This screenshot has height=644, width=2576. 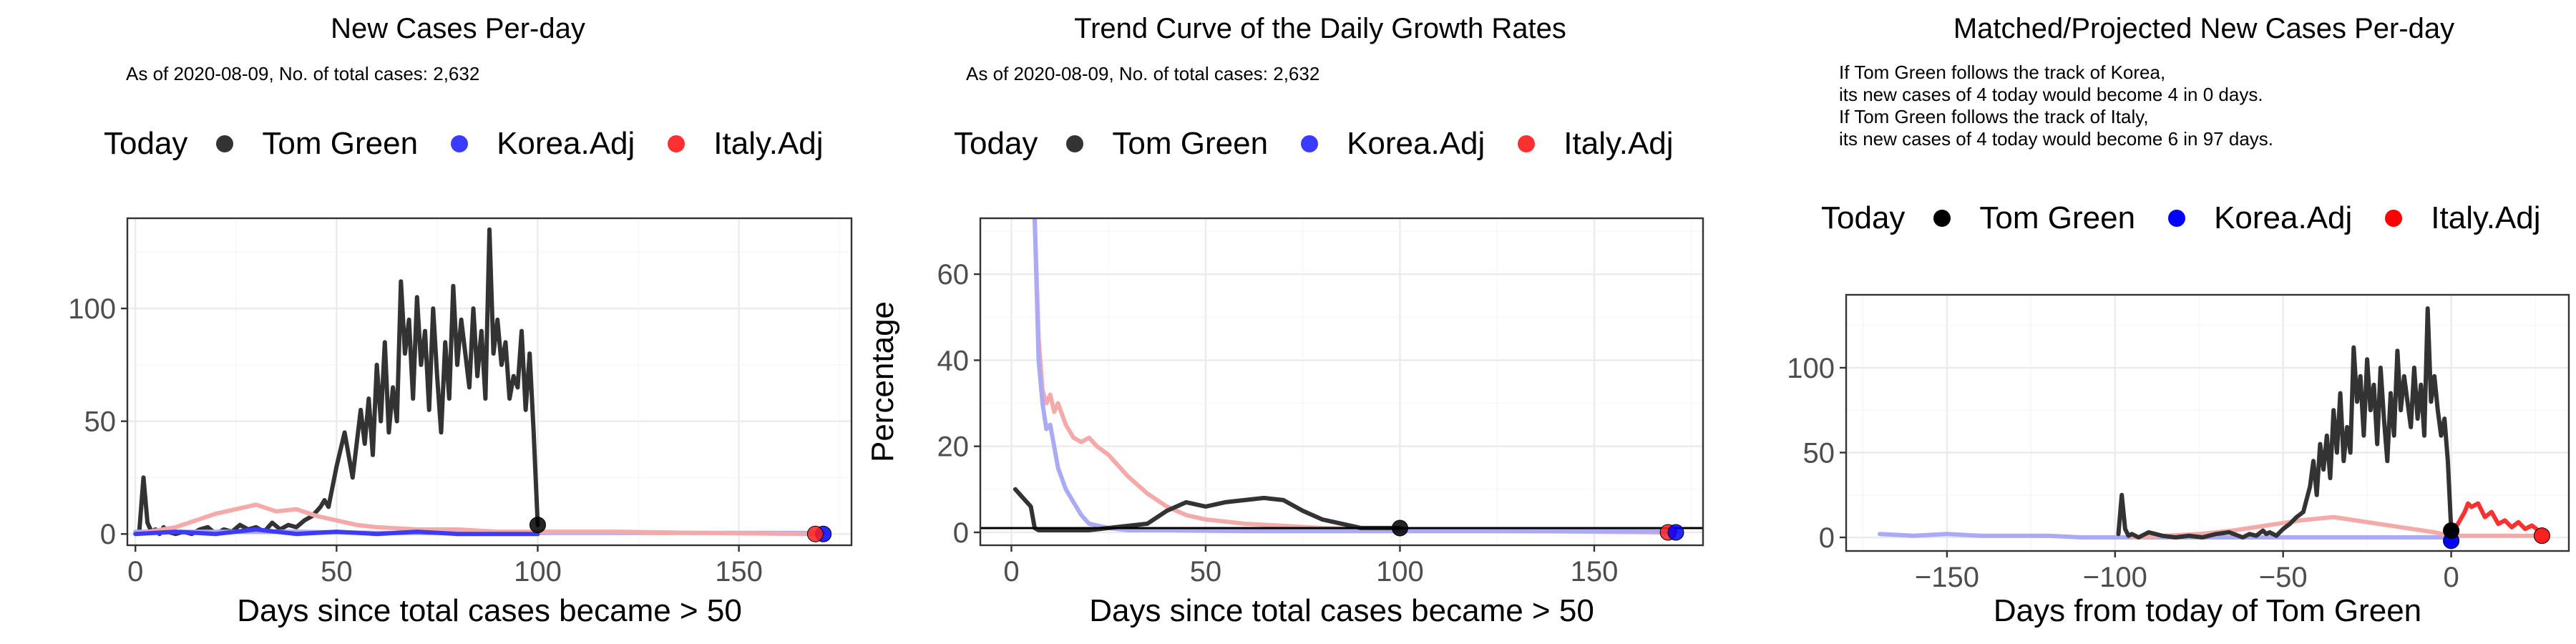 What do you see at coordinates (1947, 577) in the screenshot?
I see `x-tick-label: −150` at bounding box center [1947, 577].